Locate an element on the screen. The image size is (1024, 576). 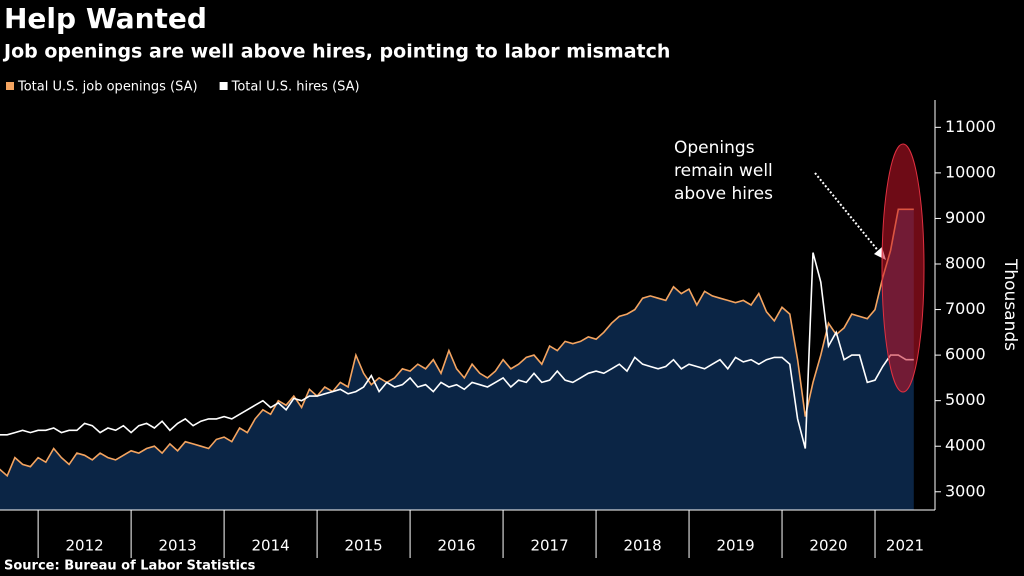
y-tick-label: 4000 is located at coordinates (965, 445).